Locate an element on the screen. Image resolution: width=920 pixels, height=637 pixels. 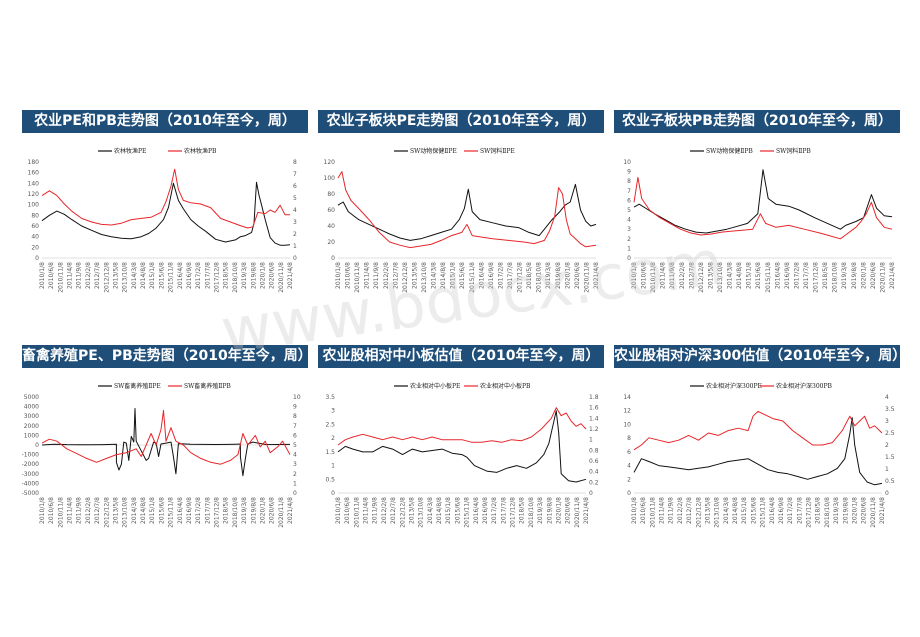
y-left-tick: 160 is located at coordinates (34, 173).